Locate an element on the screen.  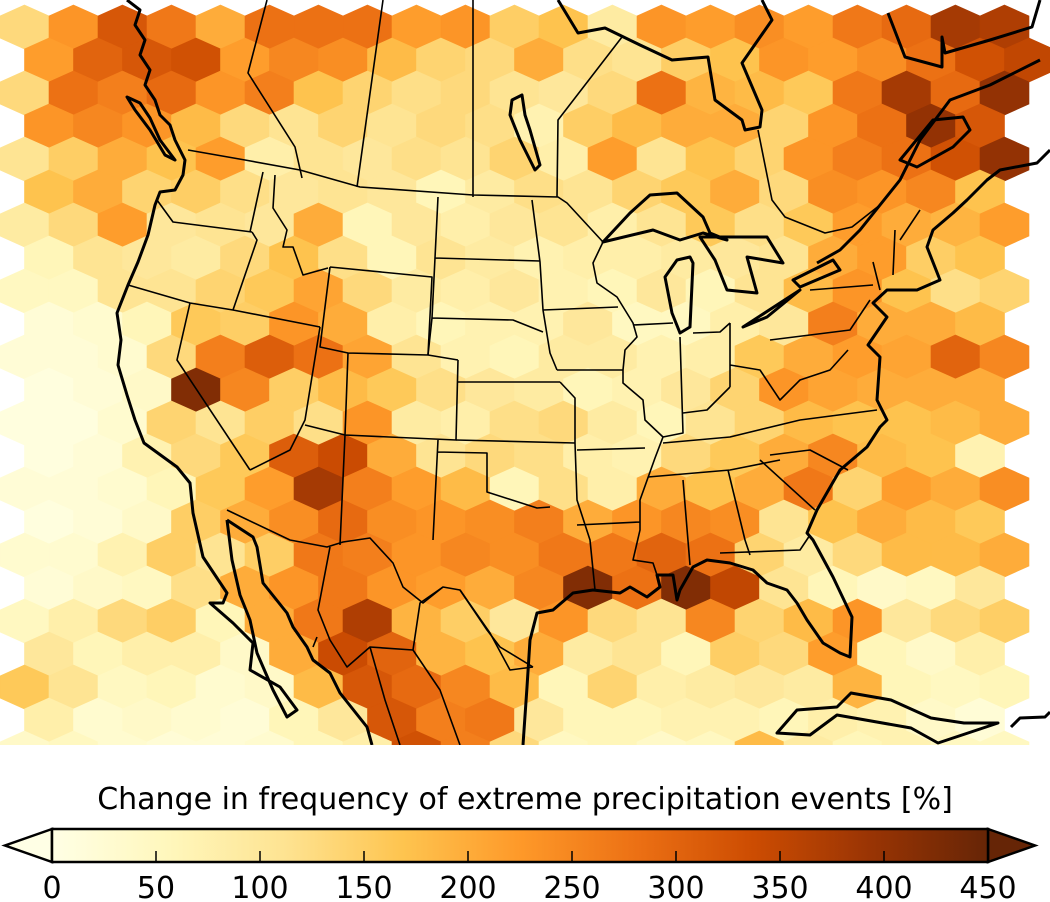
central-state-borders is located at coordinates (555, 393).